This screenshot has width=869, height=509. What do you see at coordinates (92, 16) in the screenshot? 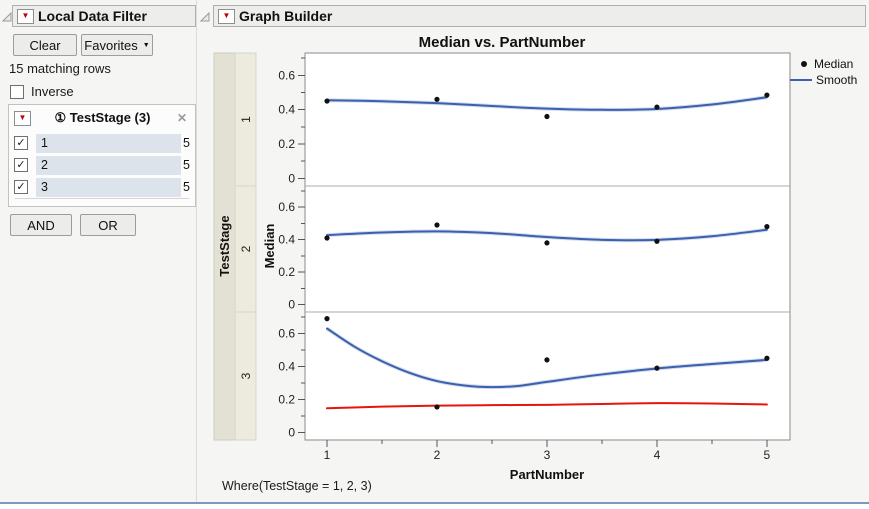
I see `filter-panel-title: Local Data Filter` at bounding box center [92, 16].